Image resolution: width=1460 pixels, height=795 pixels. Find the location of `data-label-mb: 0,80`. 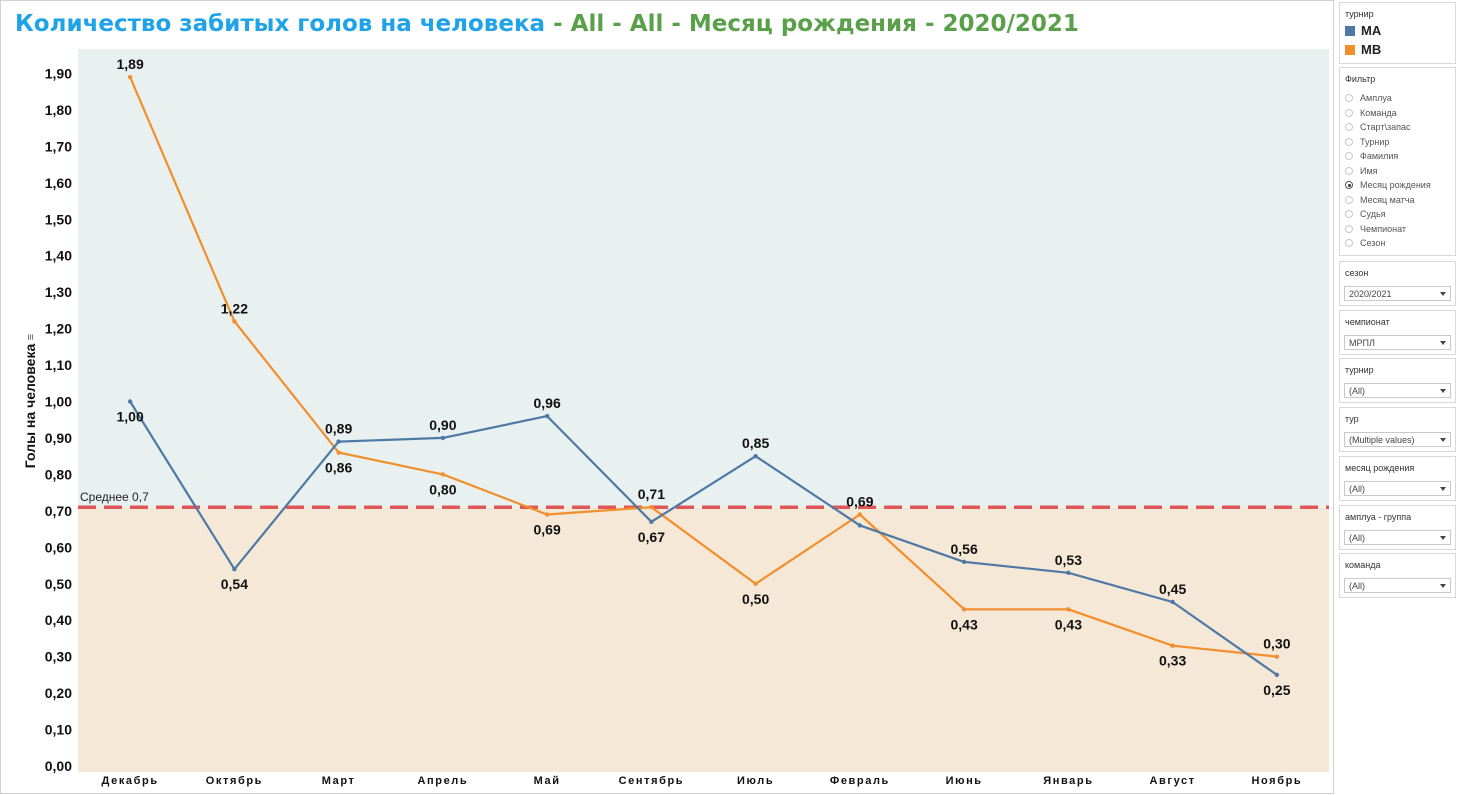

data-label-mb: 0,80 is located at coordinates (442, 489).